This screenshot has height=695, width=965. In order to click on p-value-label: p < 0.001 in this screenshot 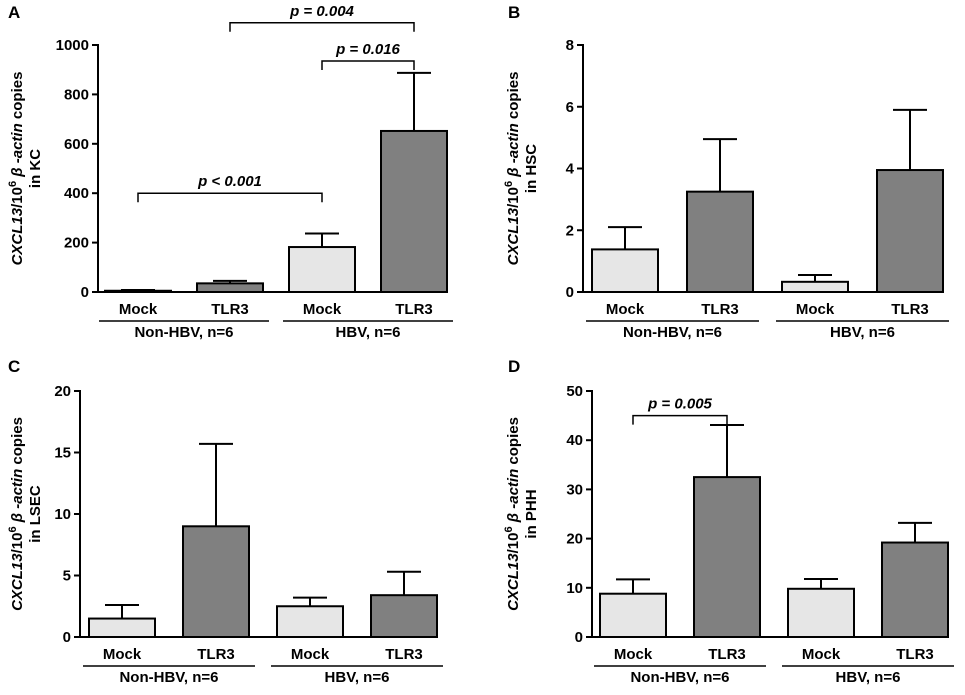, I will do `click(229, 181)`.